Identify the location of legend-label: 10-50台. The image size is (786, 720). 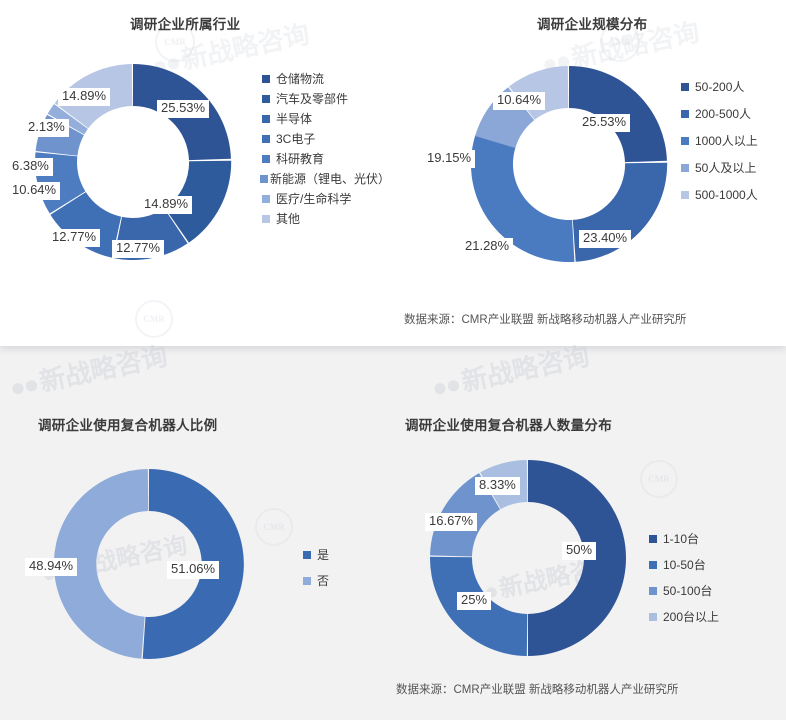
(684, 565).